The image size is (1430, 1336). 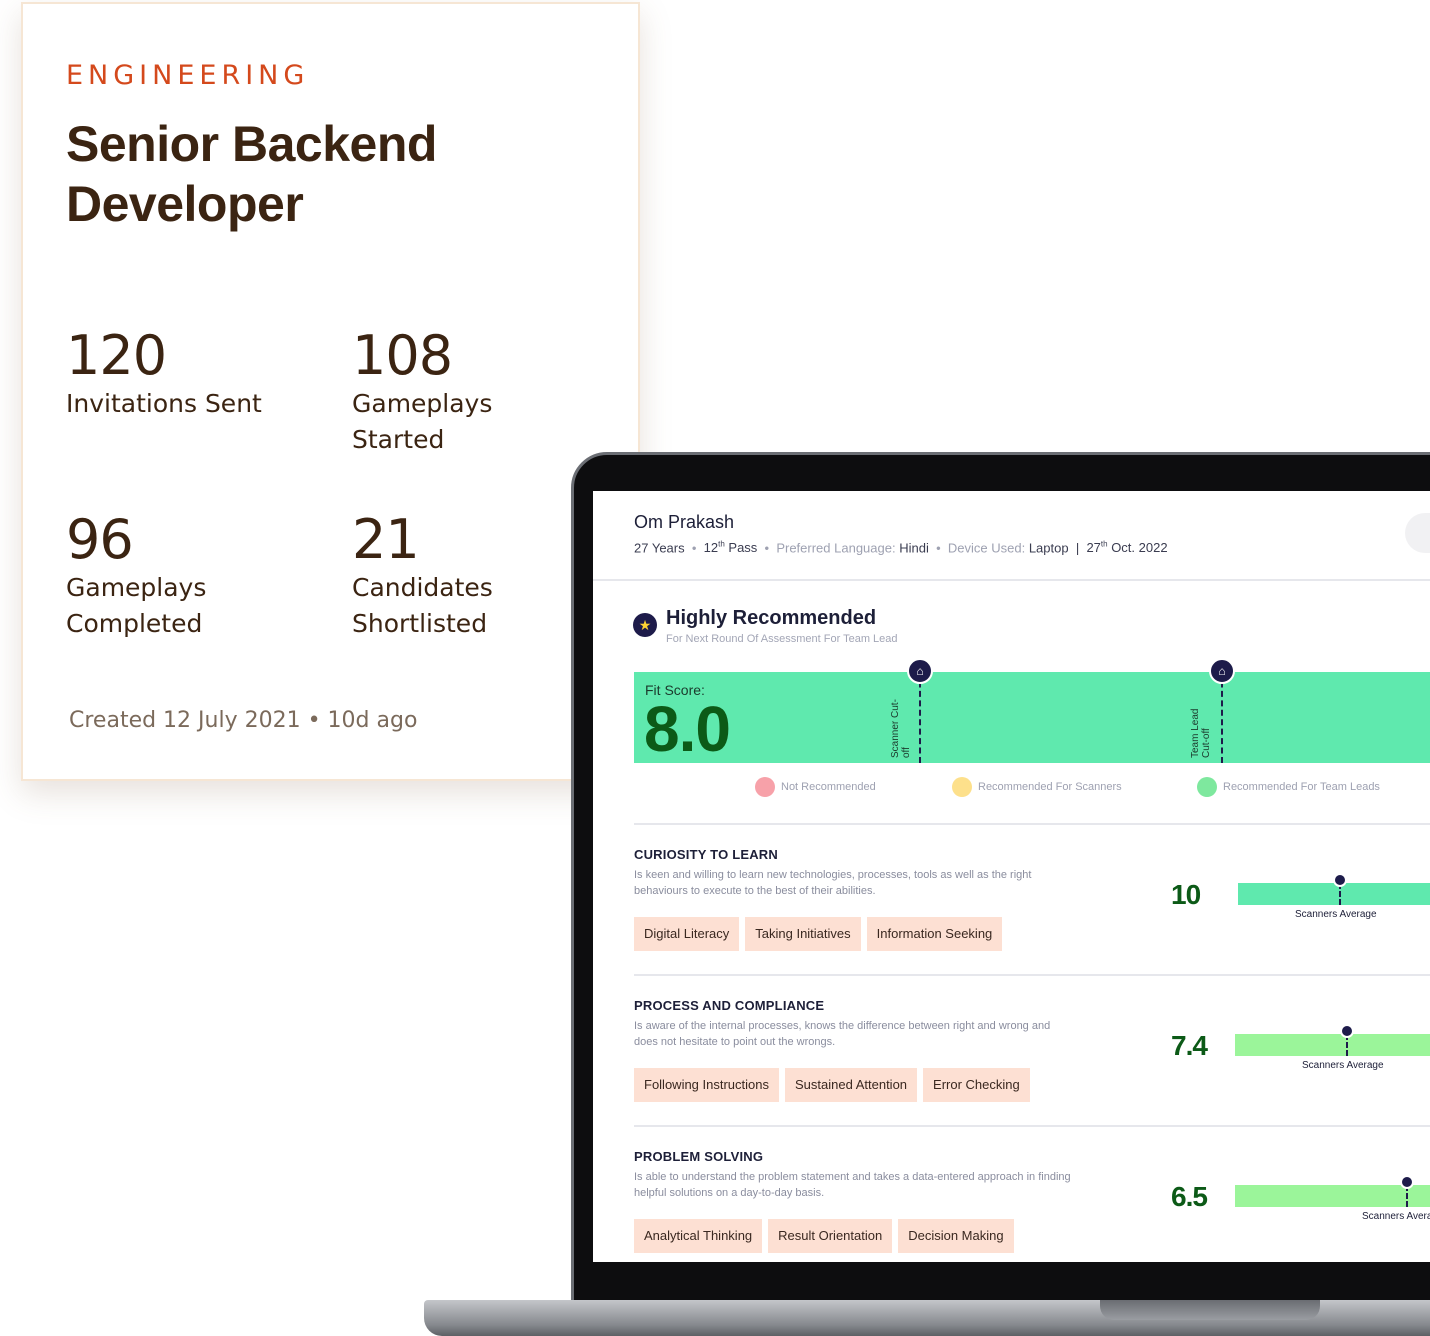 I want to click on trait-title: CURIOSITY TO LEARN, so click(x=706, y=854).